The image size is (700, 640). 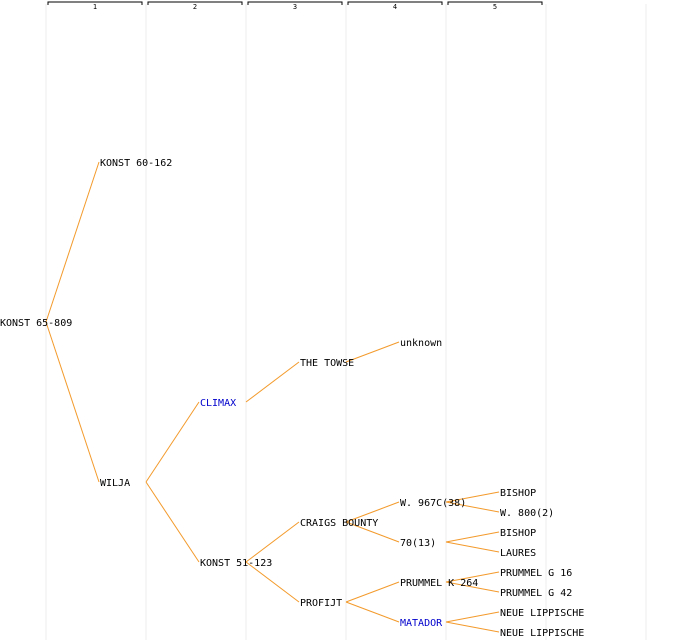 I want to click on generation-number: 4, so click(x=395, y=7).